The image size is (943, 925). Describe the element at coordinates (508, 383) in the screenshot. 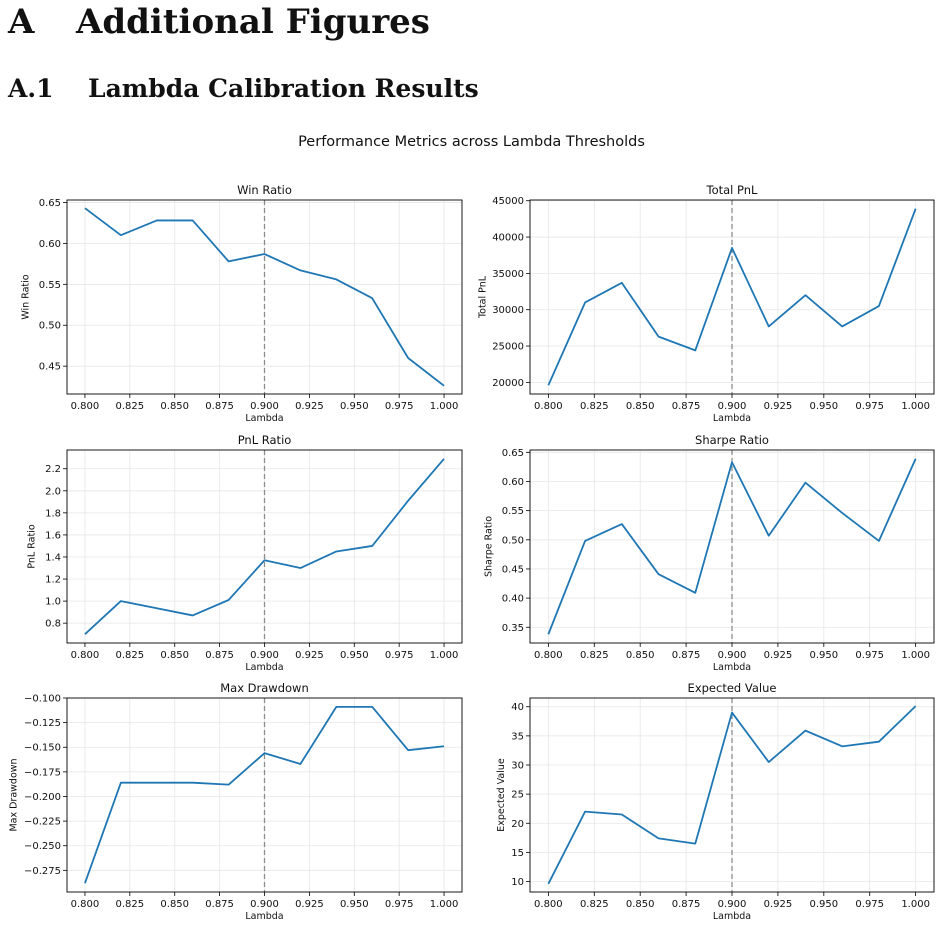

I see `y-tick-label: 20000` at that location.